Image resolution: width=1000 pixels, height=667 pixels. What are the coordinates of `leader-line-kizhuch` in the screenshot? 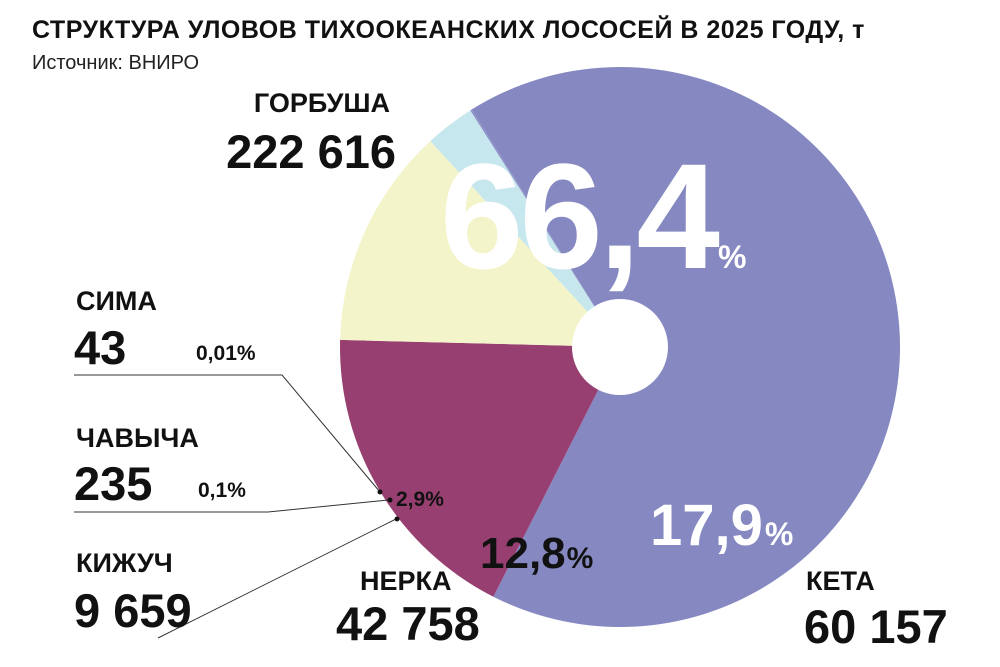 It's located at (278, 578).